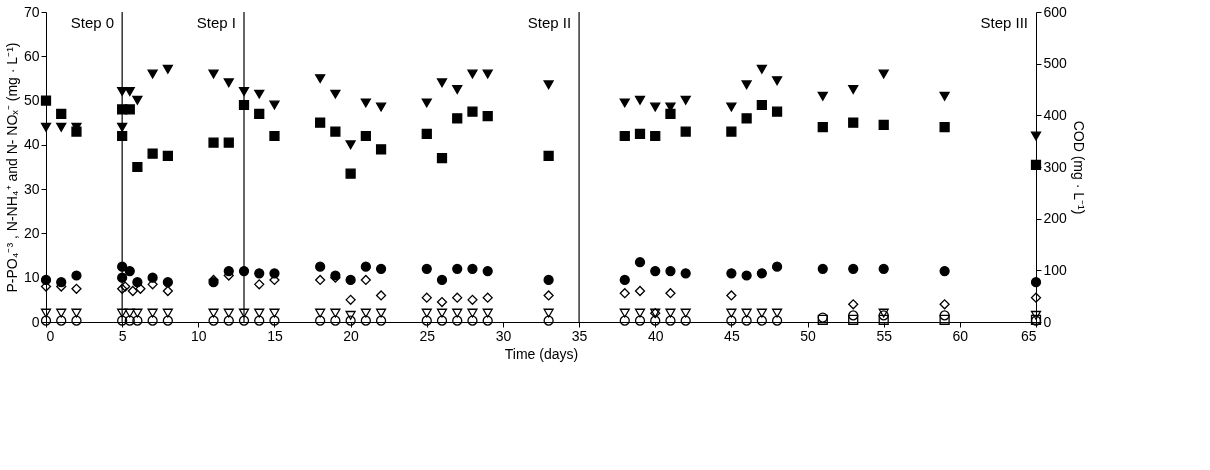 This screenshot has height=470, width=1210. Describe the element at coordinates (541, 353) in the screenshot. I see `x-axis-title: Time (days)` at that location.